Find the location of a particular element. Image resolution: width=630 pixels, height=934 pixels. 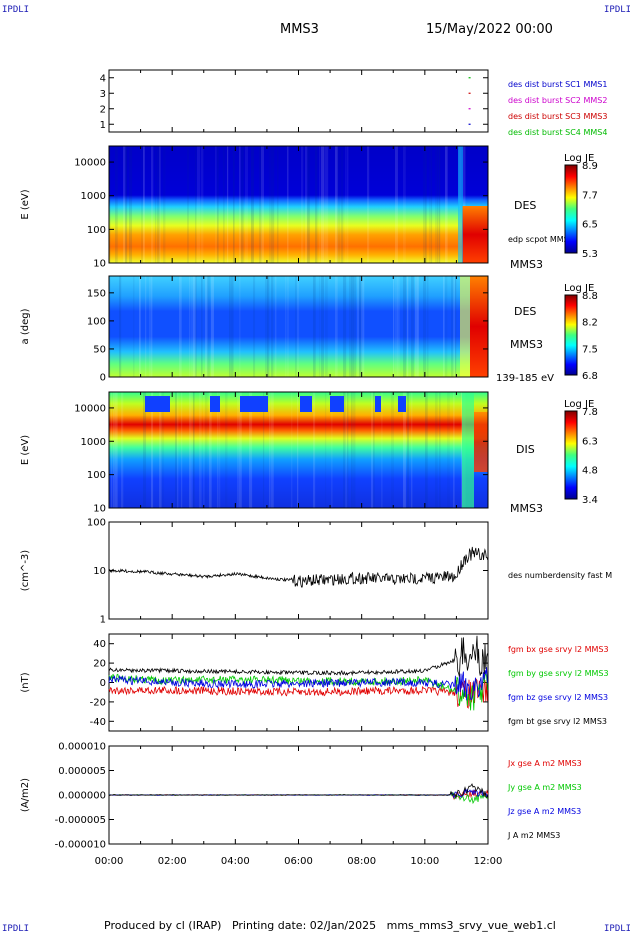

des-energy-texture is located at coordinates (287, 204).